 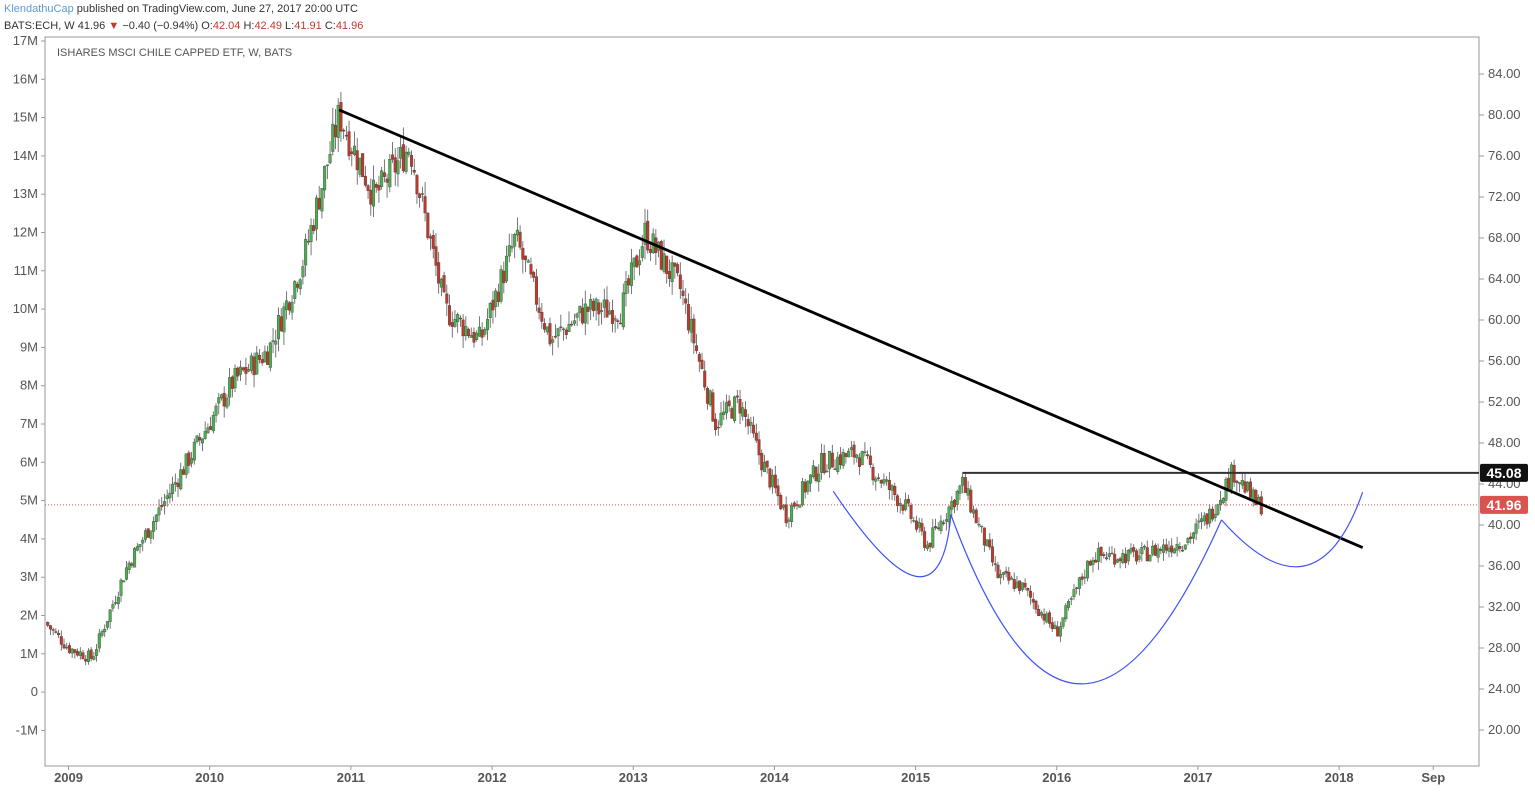 I want to click on price-tick-label: 48.00, so click(x=1504, y=442).